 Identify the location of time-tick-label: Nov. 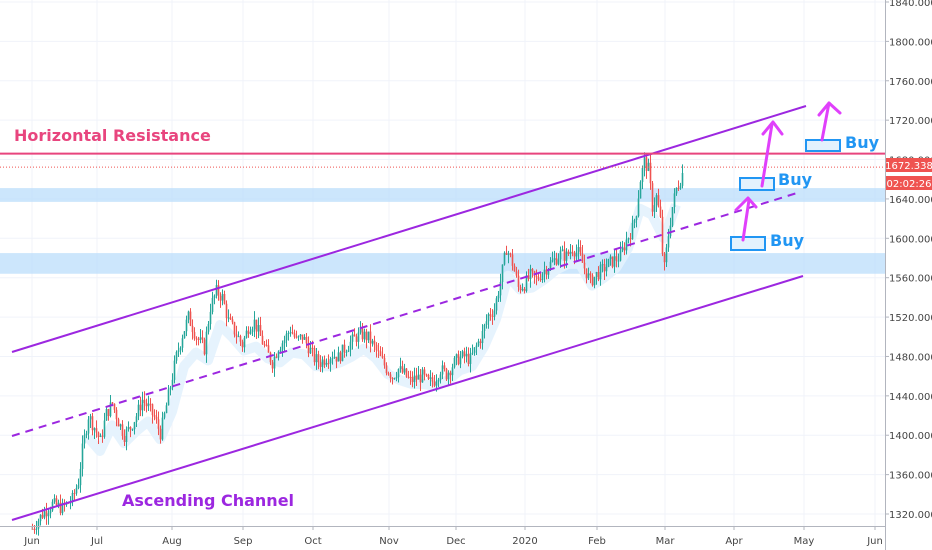
(389, 541).